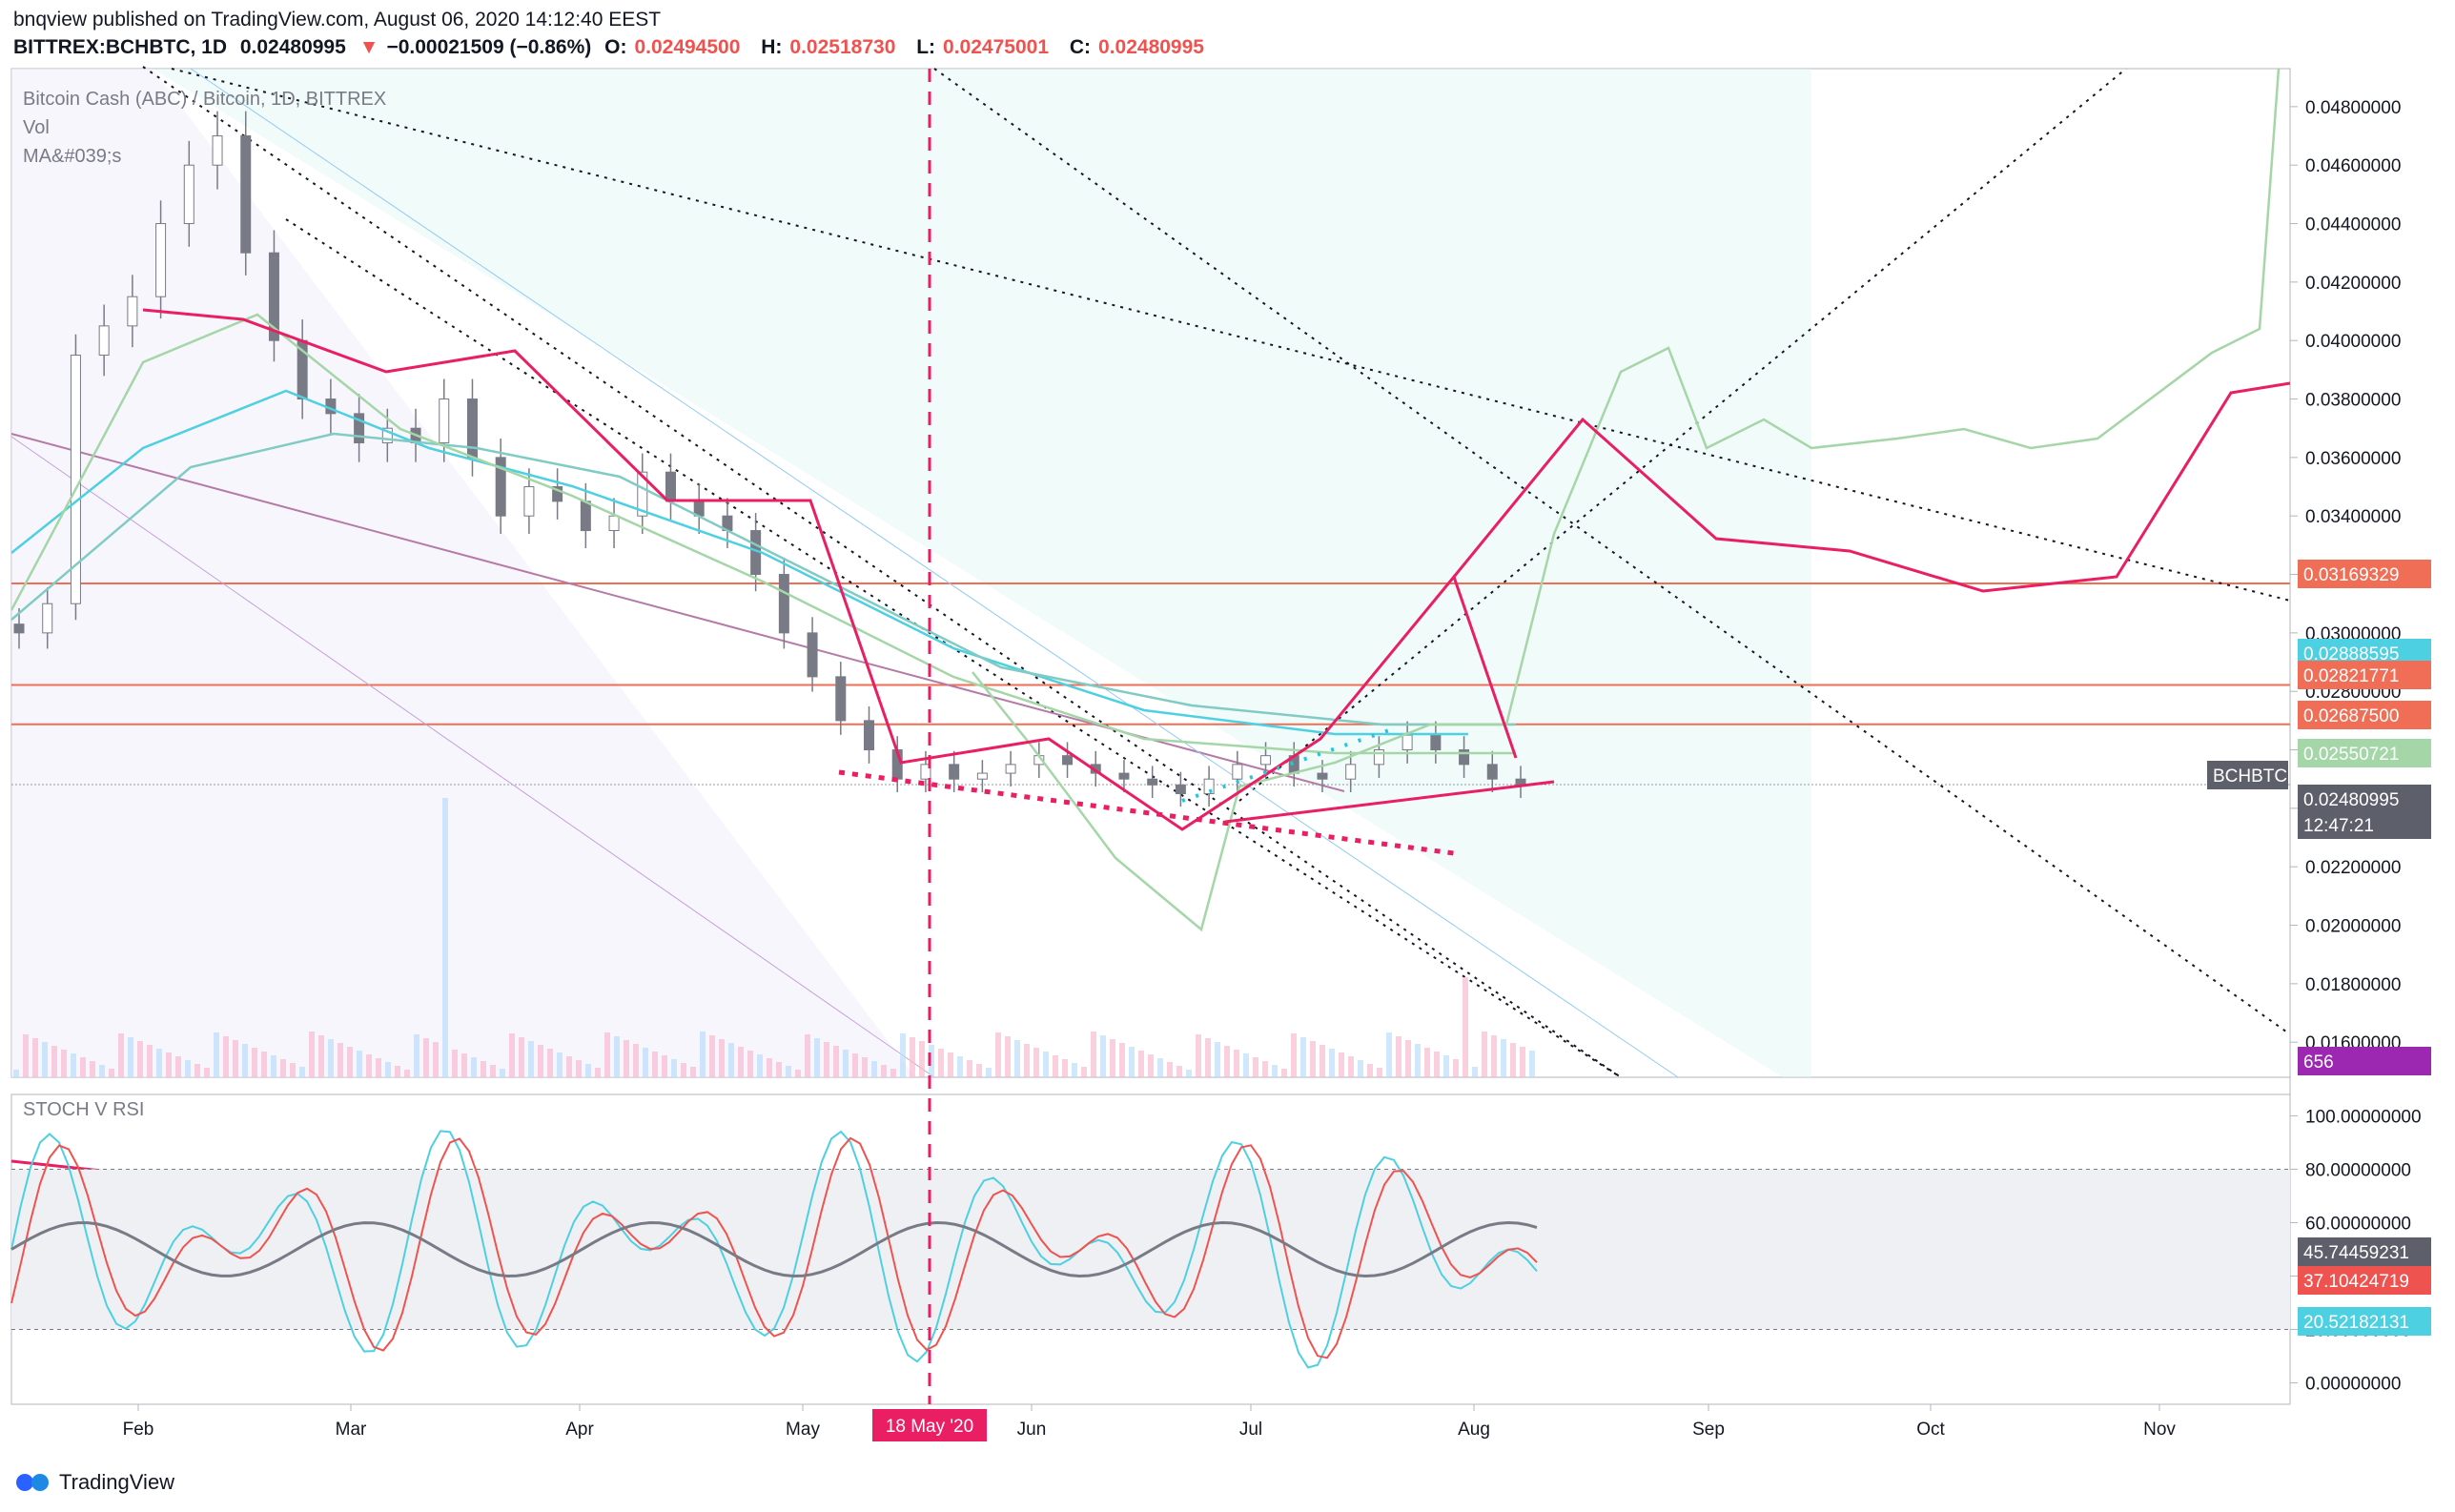  What do you see at coordinates (843, 47) in the screenshot?
I see `high-value: 0.02518730` at bounding box center [843, 47].